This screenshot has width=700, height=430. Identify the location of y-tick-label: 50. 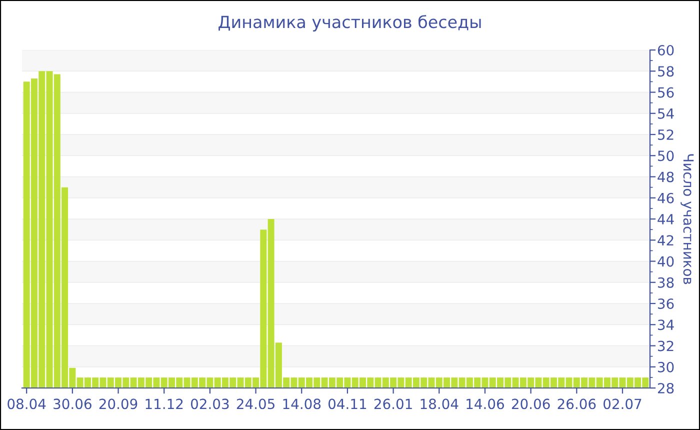
(666, 156).